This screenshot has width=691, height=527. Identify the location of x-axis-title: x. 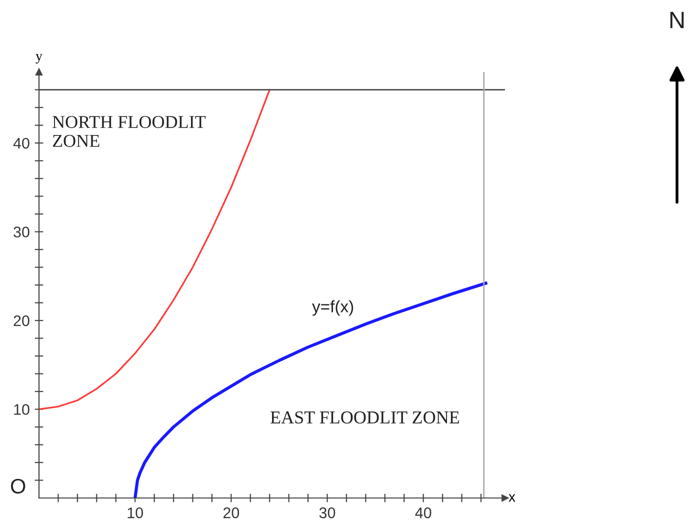
(512, 498).